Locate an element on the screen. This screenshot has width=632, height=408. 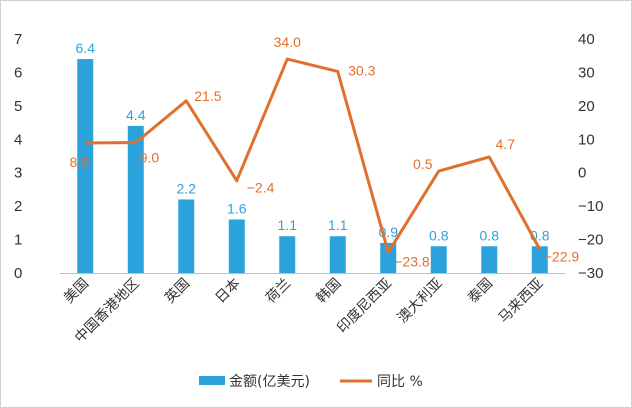
category-label: 美国 is located at coordinates (76, 291).